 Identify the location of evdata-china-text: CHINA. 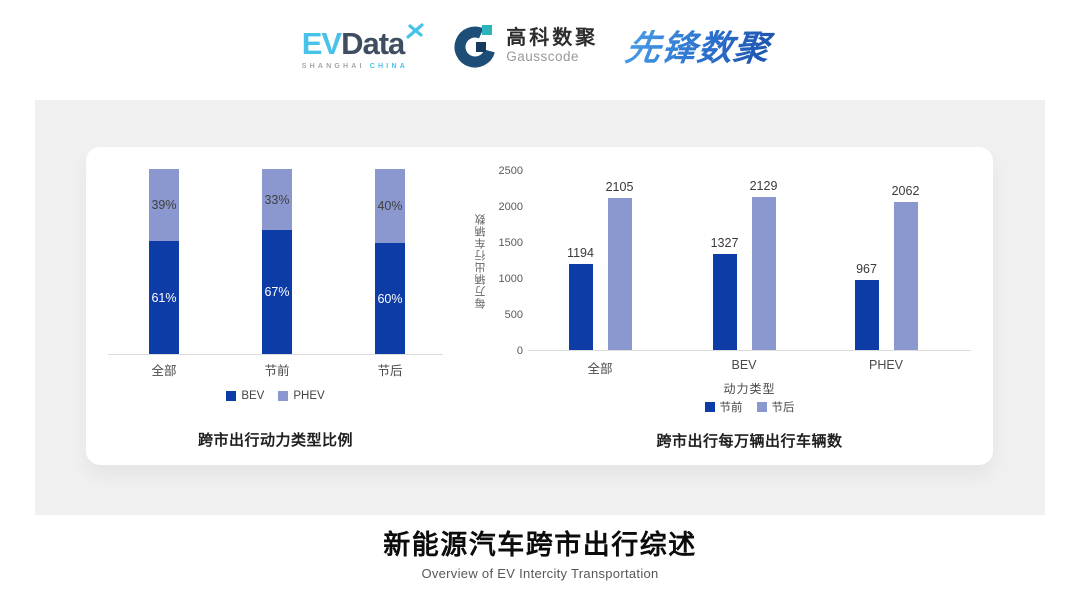
(388, 66).